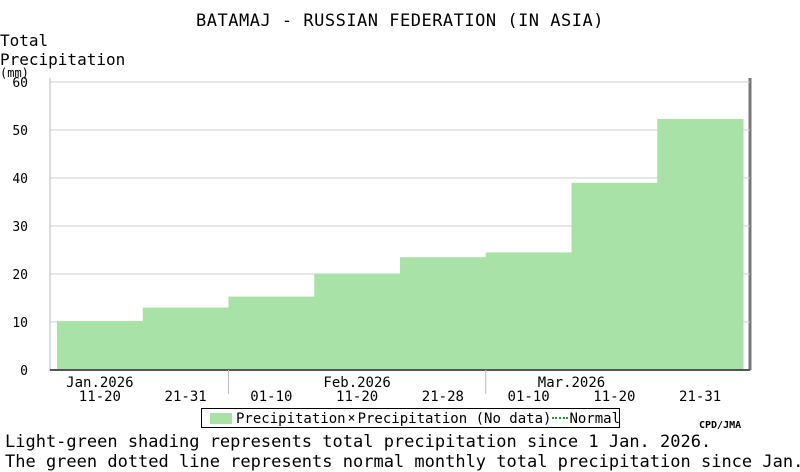  What do you see at coordinates (595, 419) in the screenshot?
I see `legend-normal-label: Normal` at bounding box center [595, 419].